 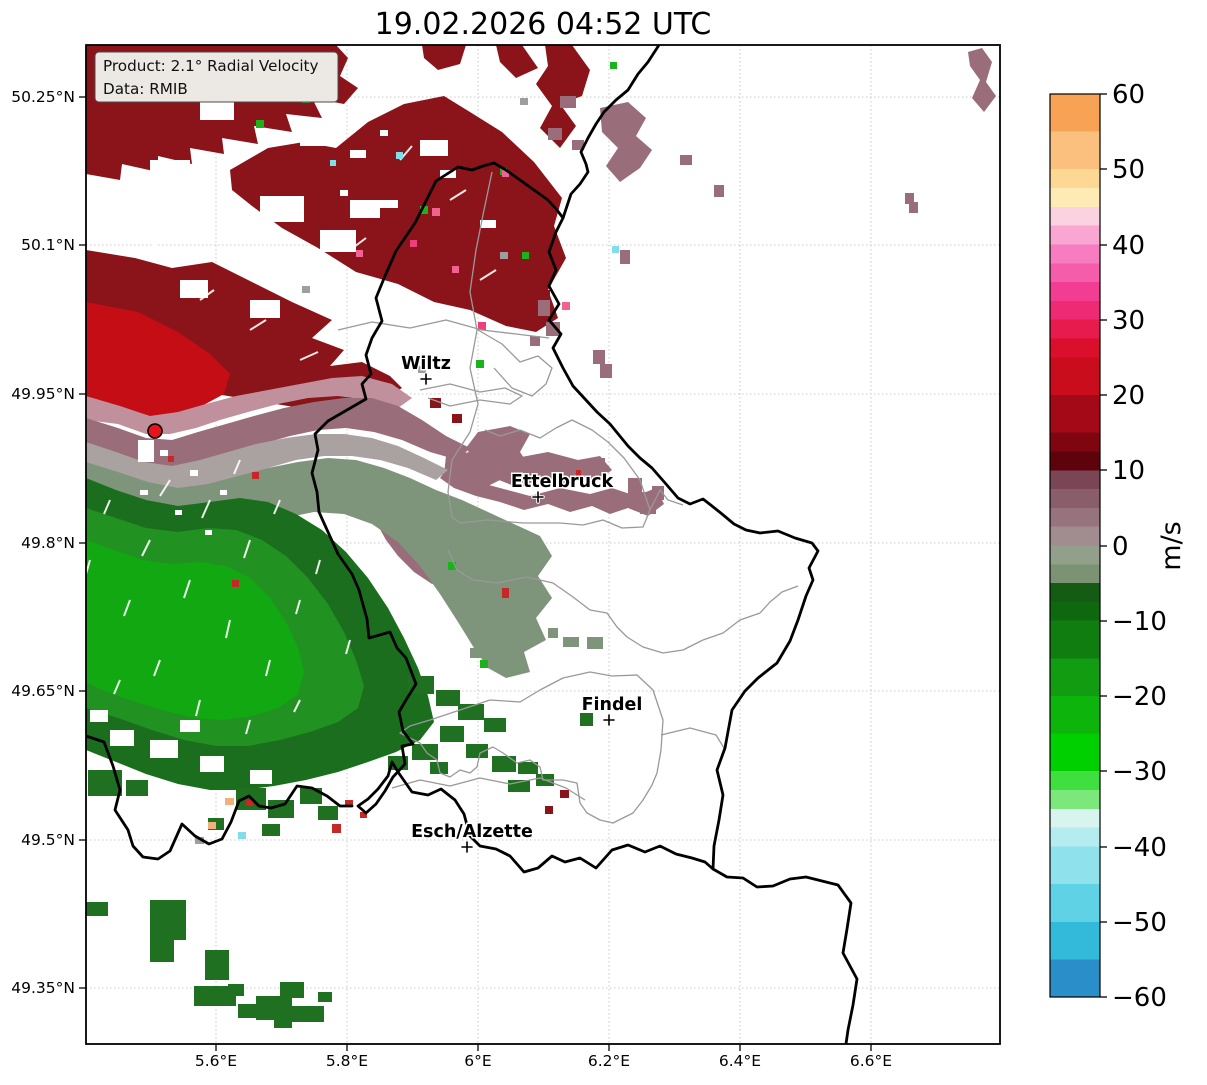 I want to click on cb-tick-12: −60, so click(x=1139, y=998).